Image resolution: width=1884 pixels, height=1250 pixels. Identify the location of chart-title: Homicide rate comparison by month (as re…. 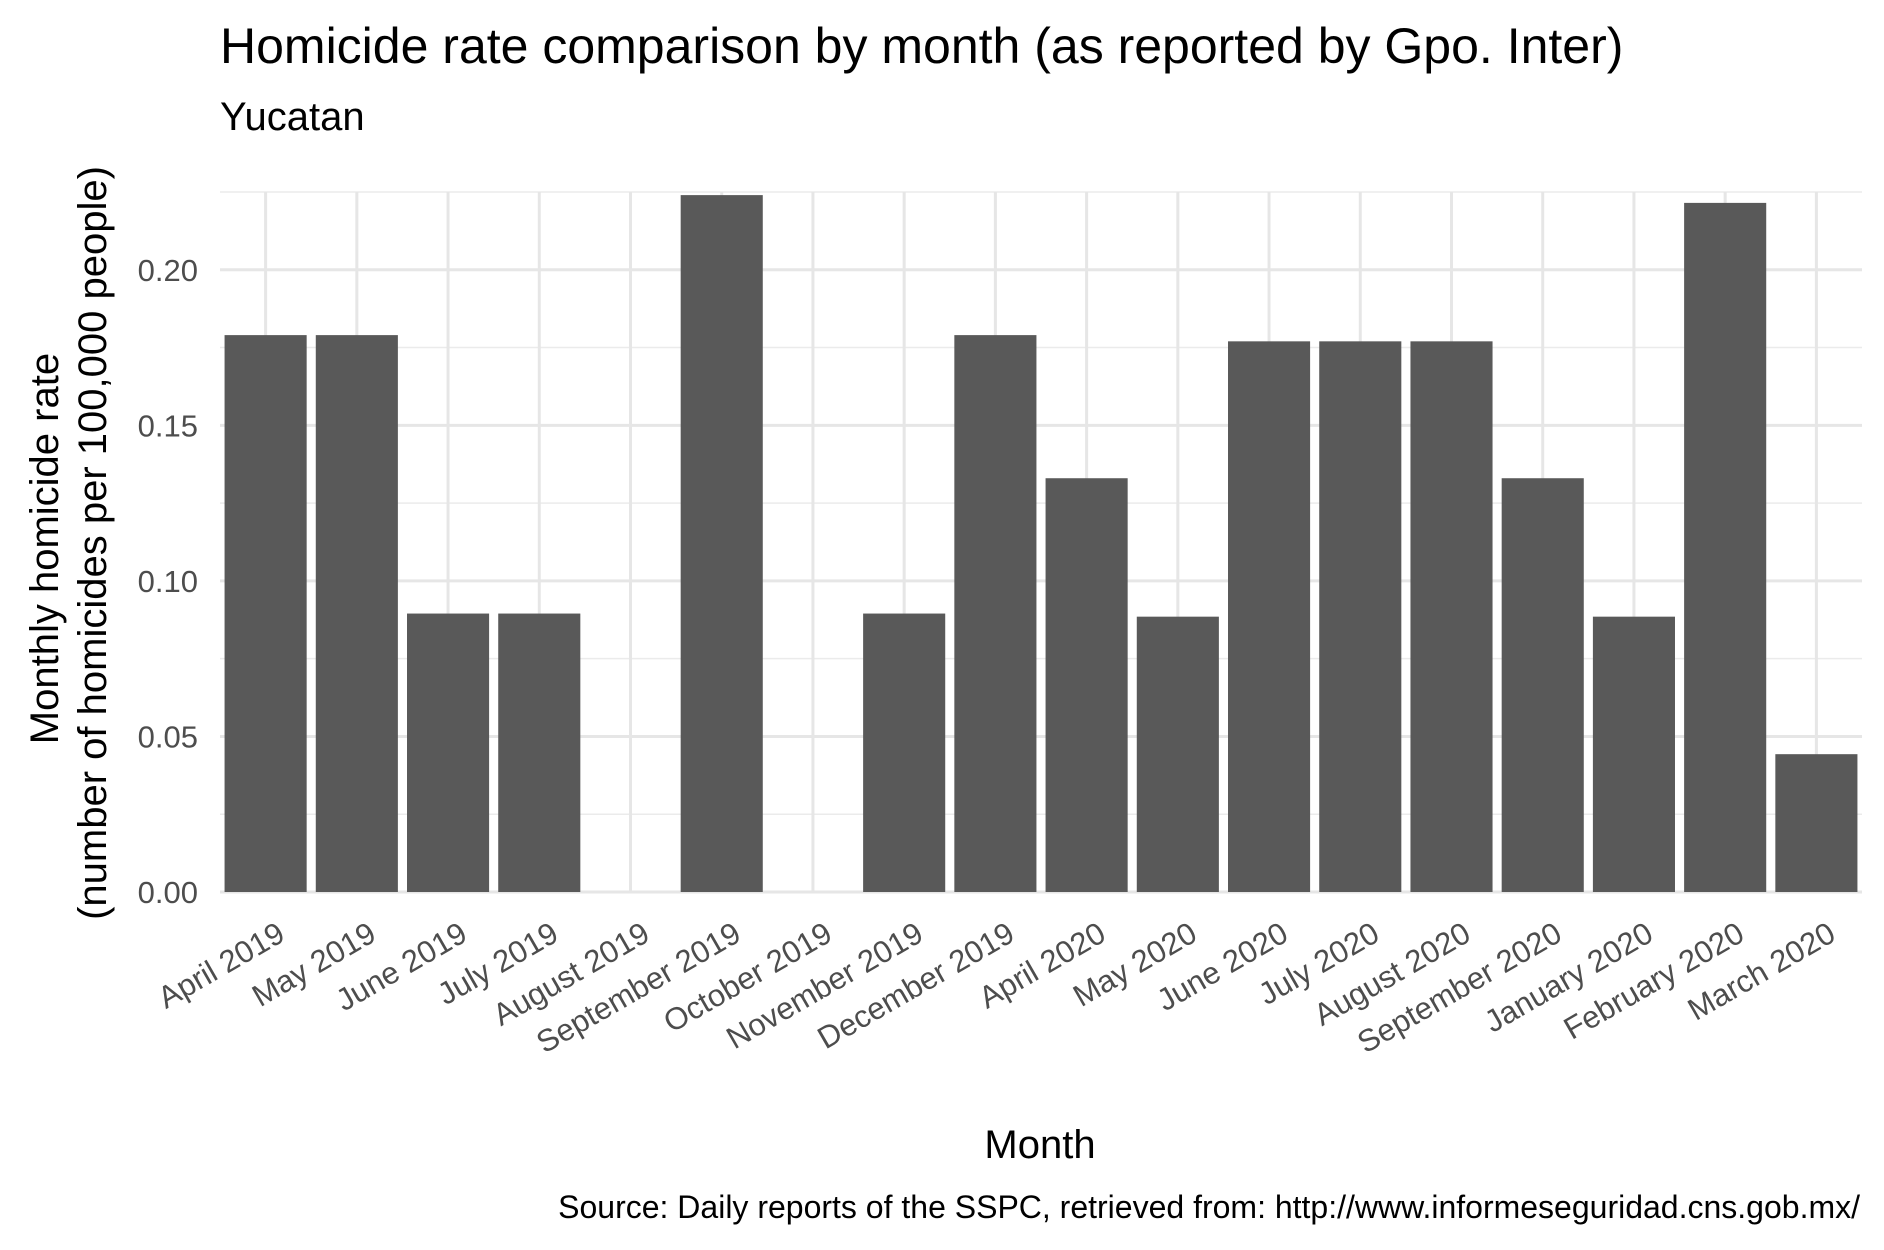
(921, 46).